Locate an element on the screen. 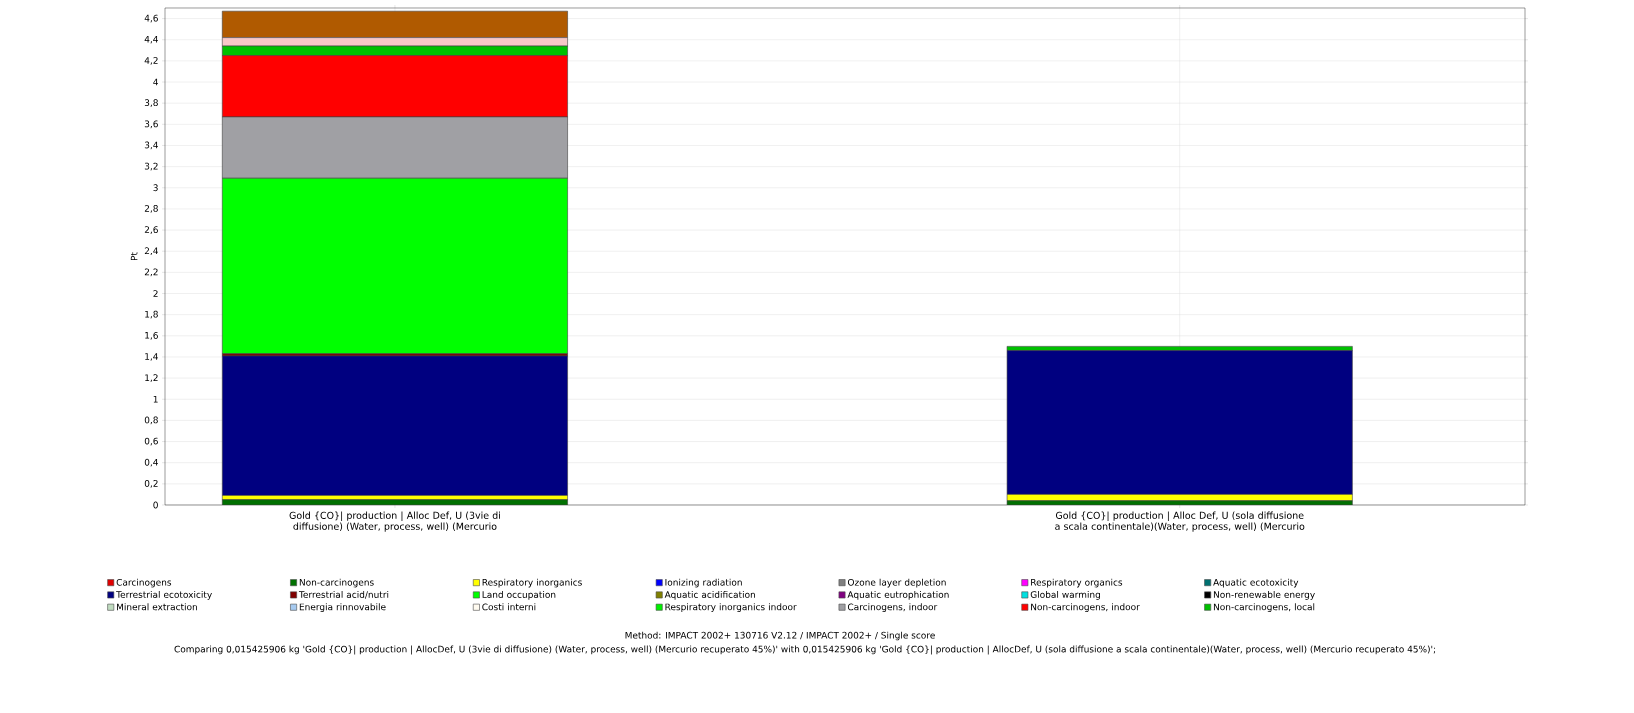 Image resolution: width=1634 pixels, height=713 pixels. legend-label: Ionizing radiation is located at coordinates (703, 583).